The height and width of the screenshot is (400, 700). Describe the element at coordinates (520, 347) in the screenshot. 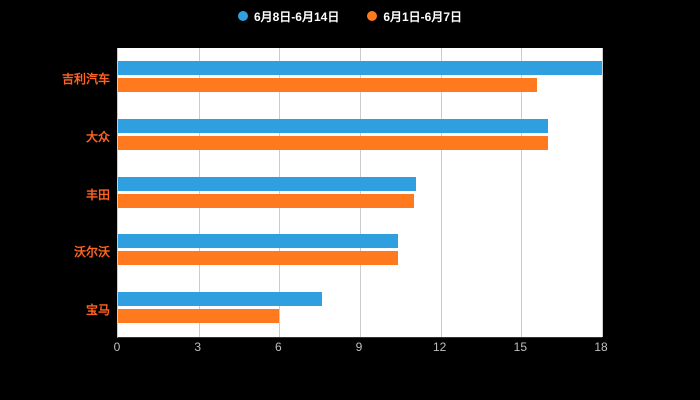

I see `x-tick-label: 15` at that location.